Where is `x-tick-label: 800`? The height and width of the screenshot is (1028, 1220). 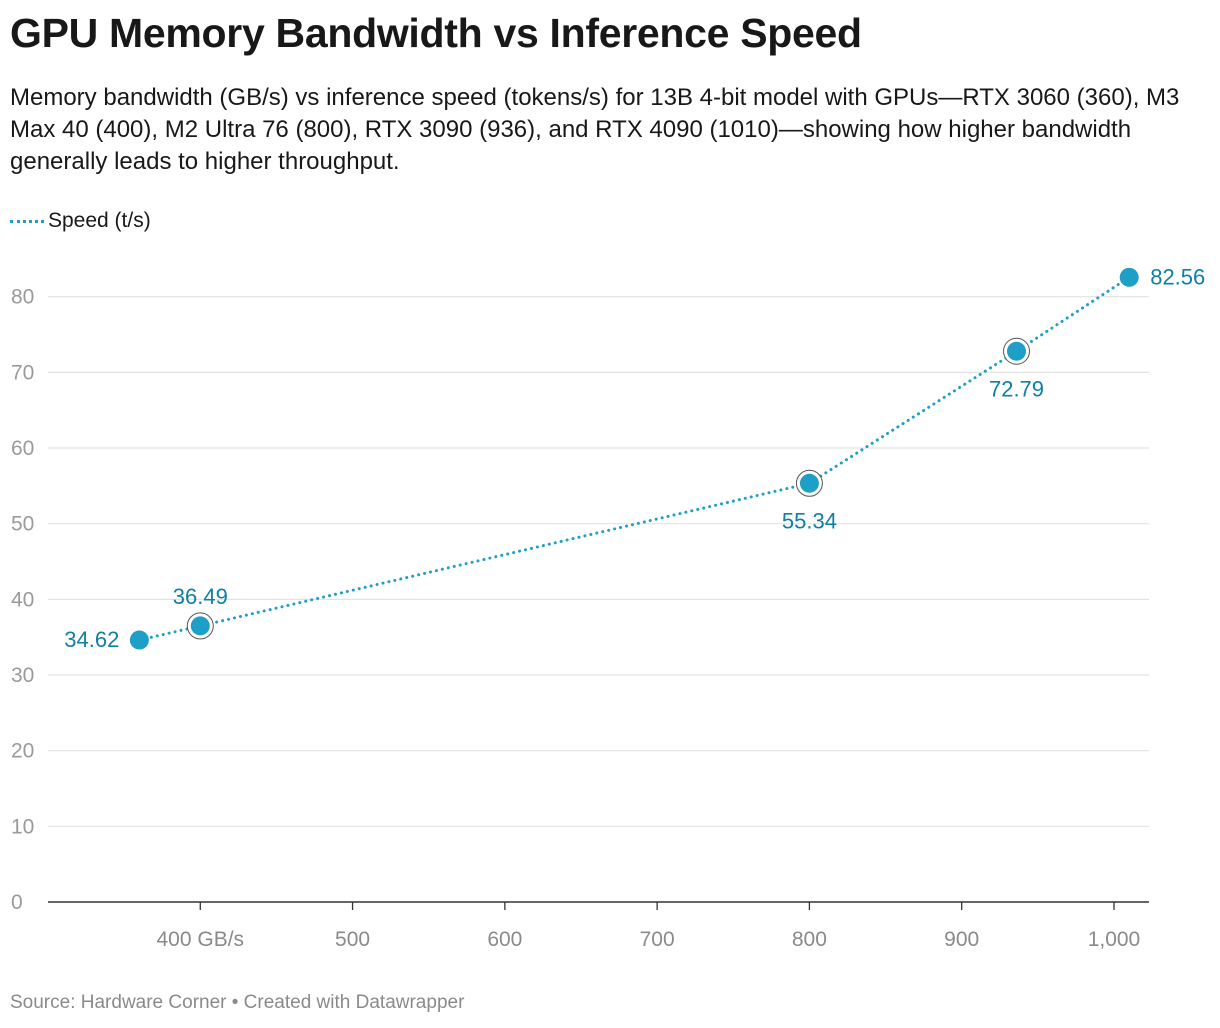
x-tick-label: 800 is located at coordinates (809, 939).